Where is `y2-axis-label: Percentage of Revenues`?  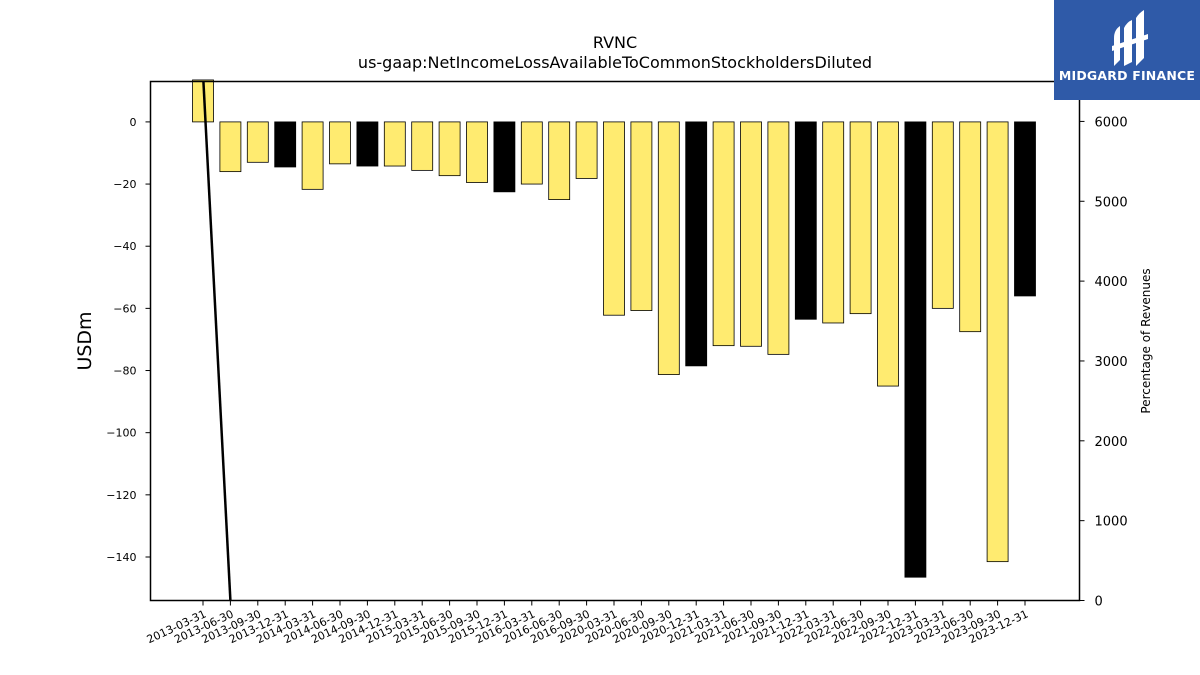
y2-axis-label: Percentage of Revenues is located at coordinates (1146, 340).